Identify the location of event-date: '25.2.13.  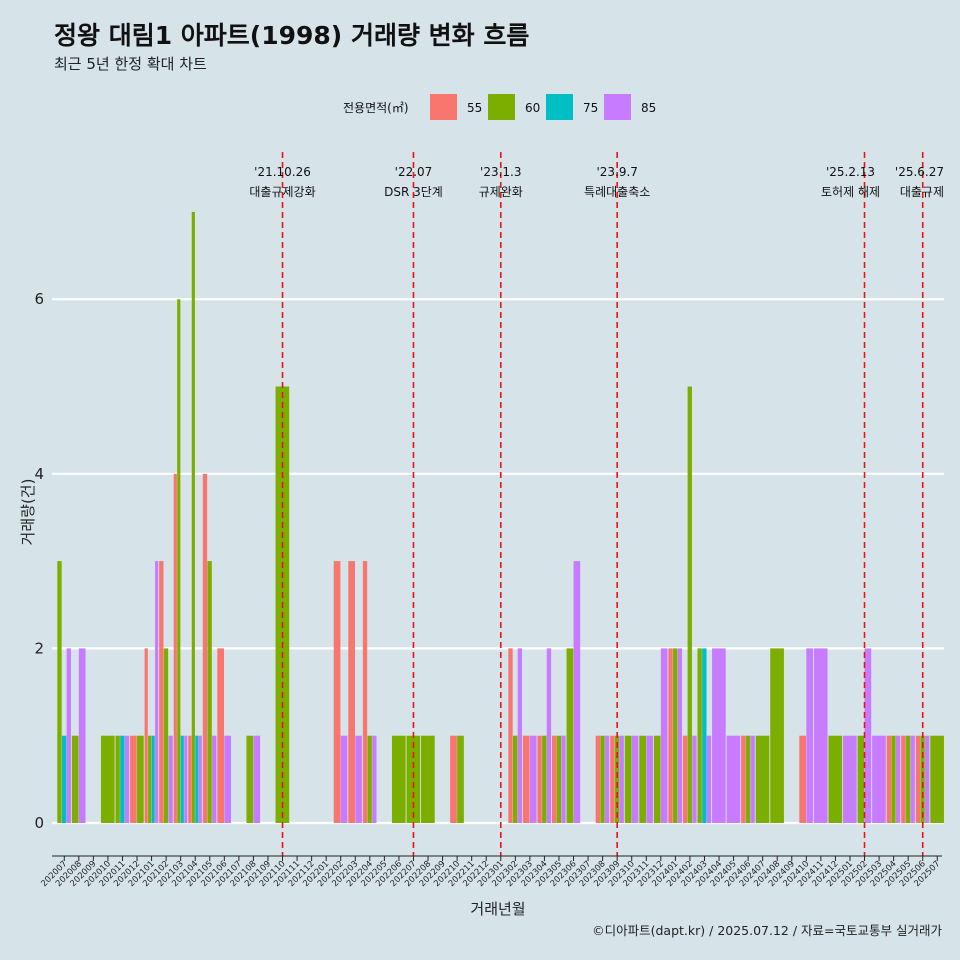
(850, 172).